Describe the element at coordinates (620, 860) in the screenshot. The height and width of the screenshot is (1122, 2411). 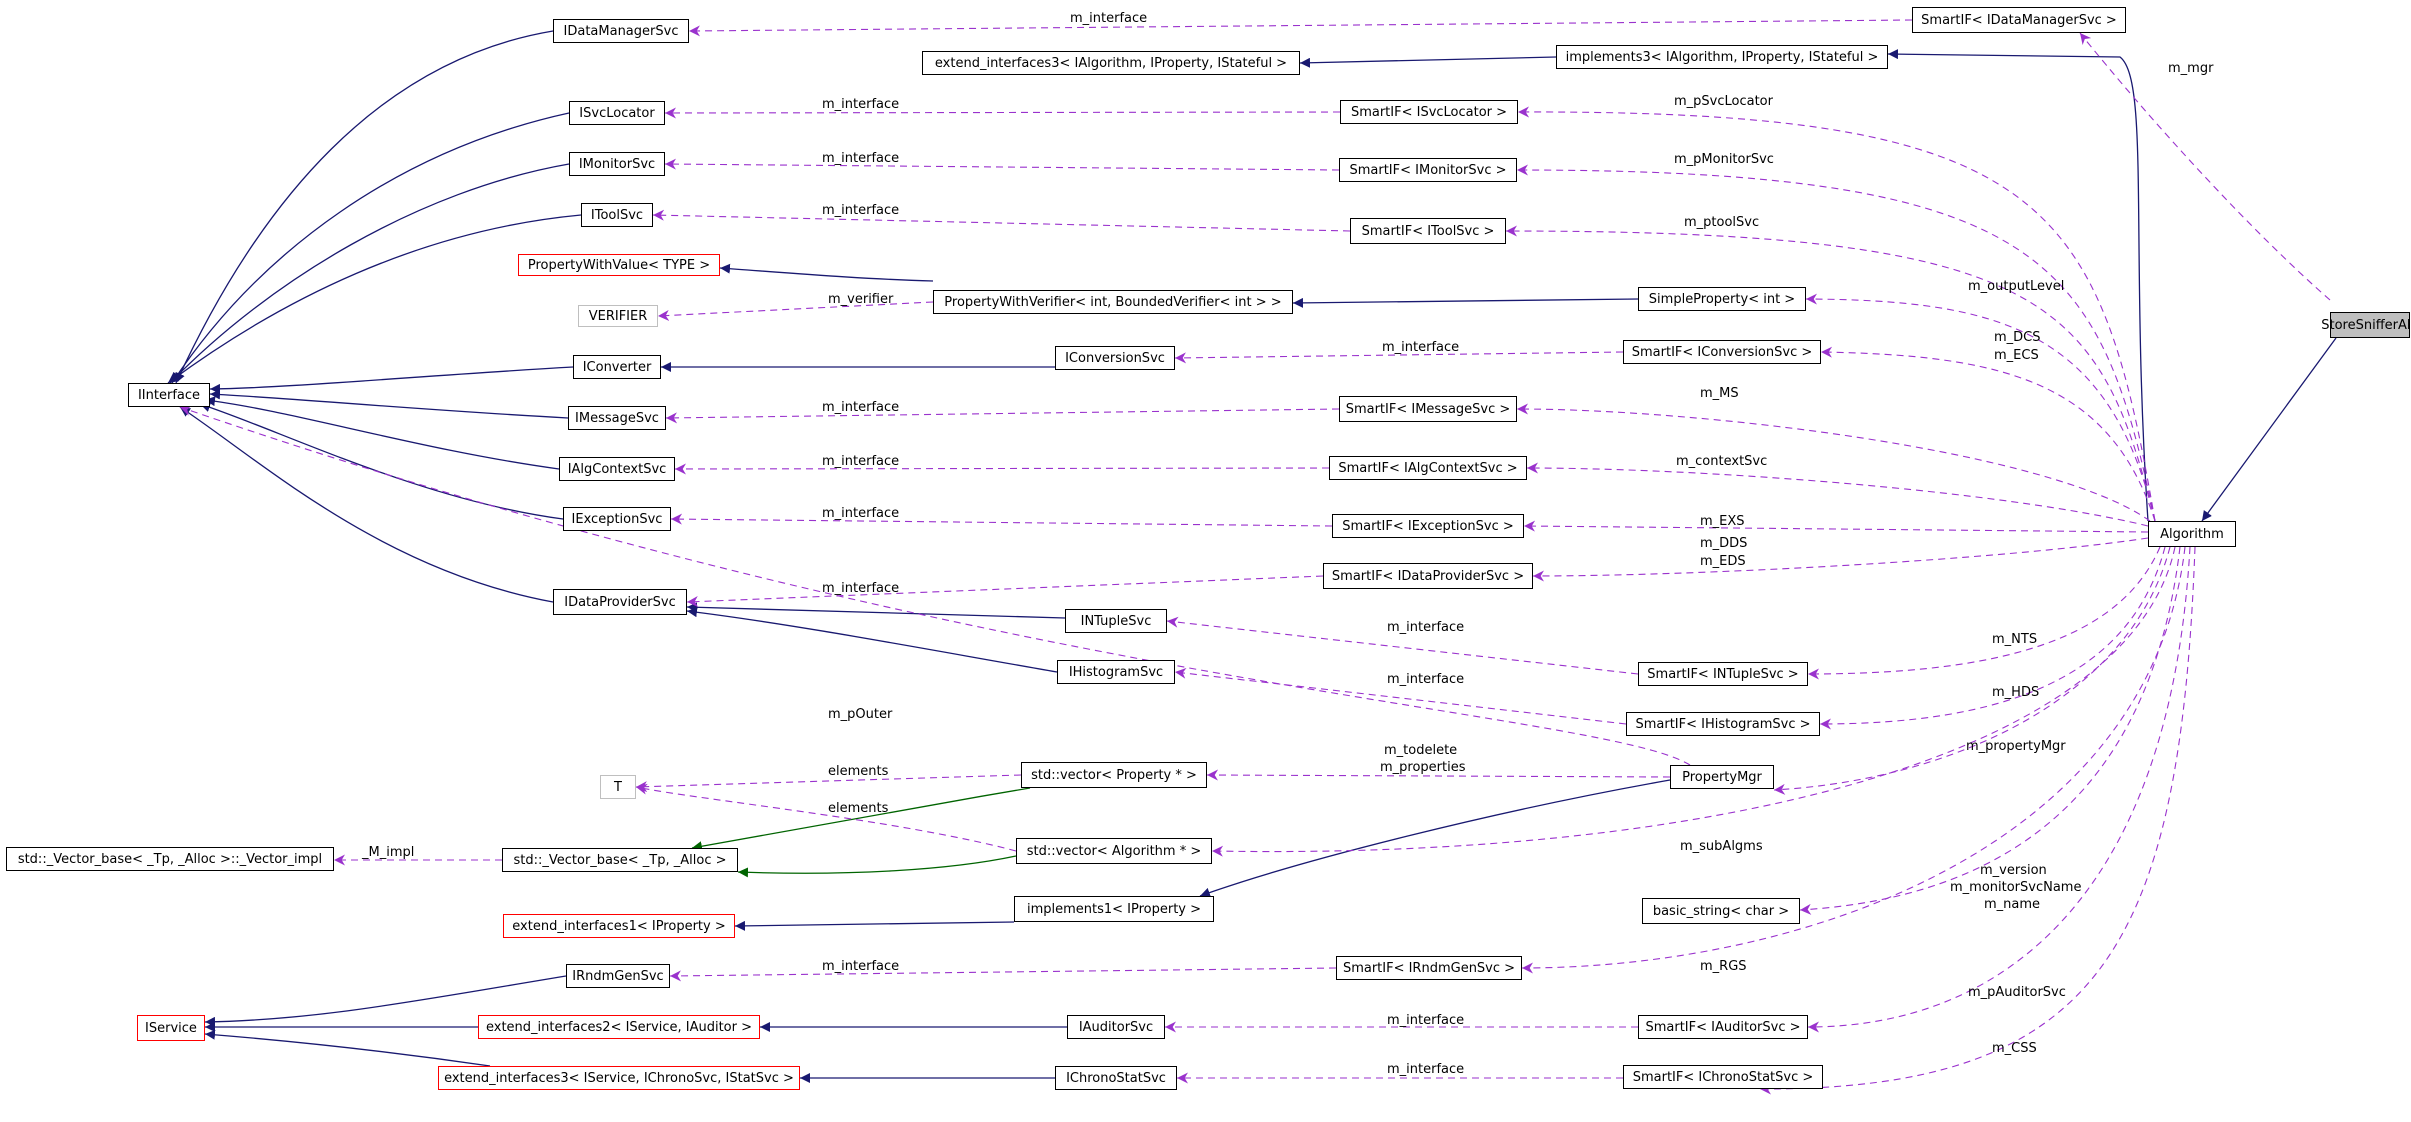
I see `node-vector-base: std::_Vector_base< _Tp, _Alloc >` at that location.